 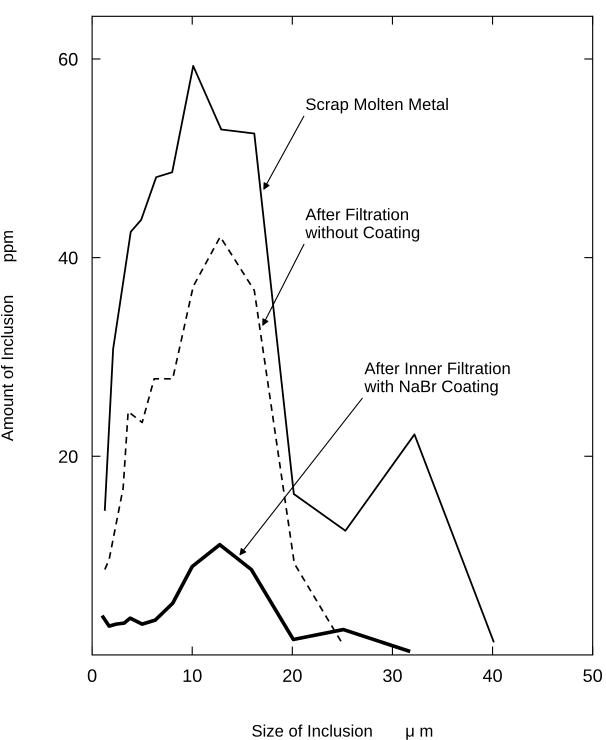 What do you see at coordinates (492, 675) in the screenshot?
I see `x-tick-label: 40` at bounding box center [492, 675].